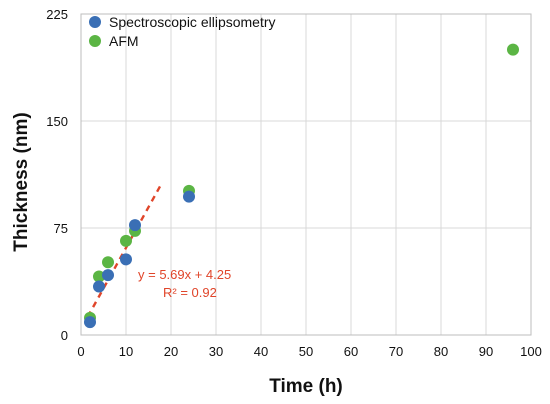 The height and width of the screenshot is (404, 550). Describe the element at coordinates (190, 292) in the screenshot. I see `fit-r-squared: R² = 0.92` at that location.